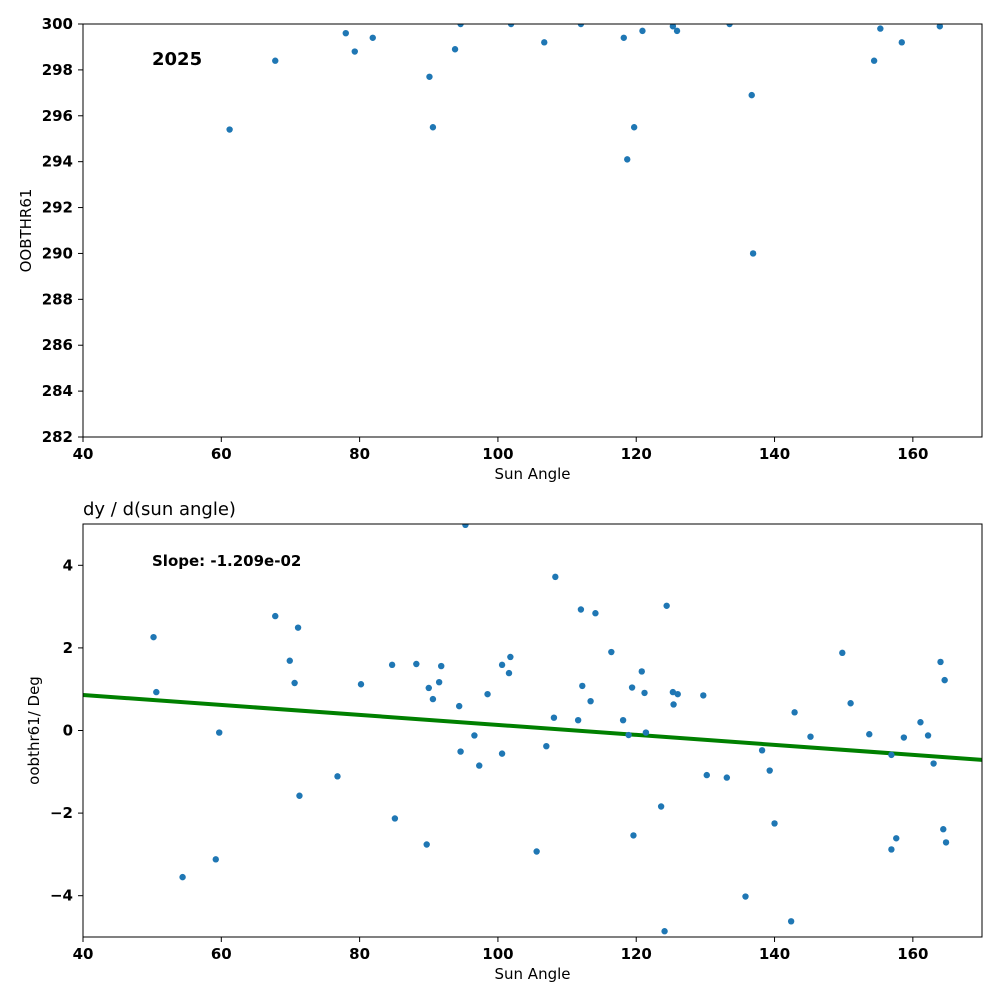 This screenshot has width=1000, height=1000. What do you see at coordinates (68, 731) in the screenshot?
I see `y-tick-label: 0` at bounding box center [68, 731].